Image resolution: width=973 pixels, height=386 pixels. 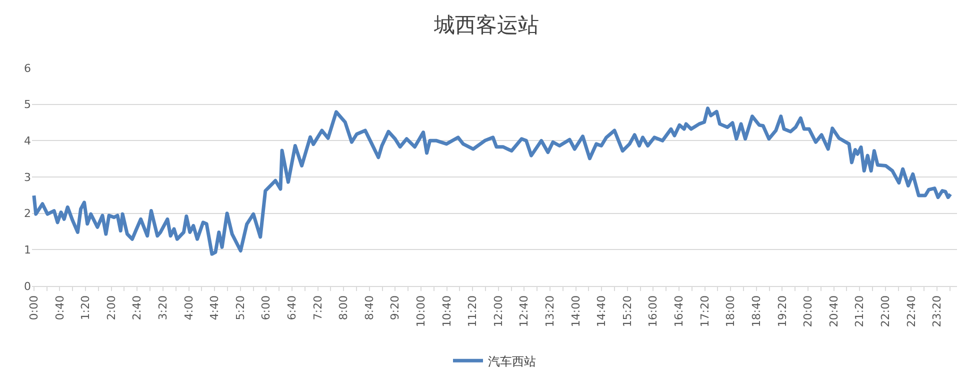 What do you see at coordinates (395, 307) in the screenshot?
I see `x-tick-label: 9:20` at bounding box center [395, 307].